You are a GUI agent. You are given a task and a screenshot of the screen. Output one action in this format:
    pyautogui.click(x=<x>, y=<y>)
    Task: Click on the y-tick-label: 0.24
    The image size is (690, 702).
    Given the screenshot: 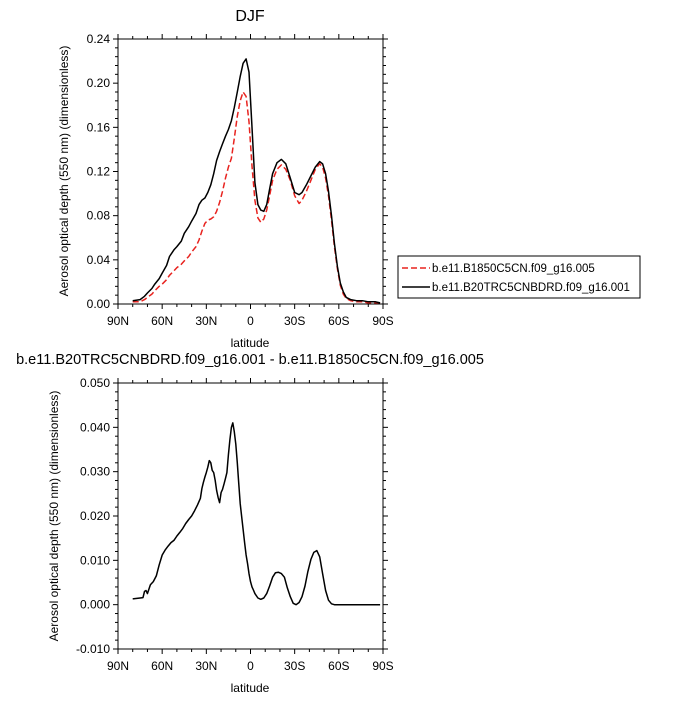 What is the action you would take?
    pyautogui.click(x=99, y=39)
    